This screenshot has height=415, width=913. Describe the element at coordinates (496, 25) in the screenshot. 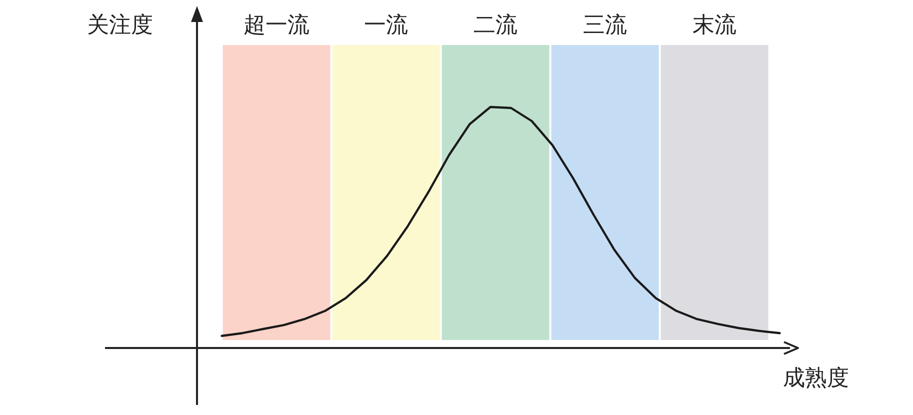

I see `text: 二流` at that location.